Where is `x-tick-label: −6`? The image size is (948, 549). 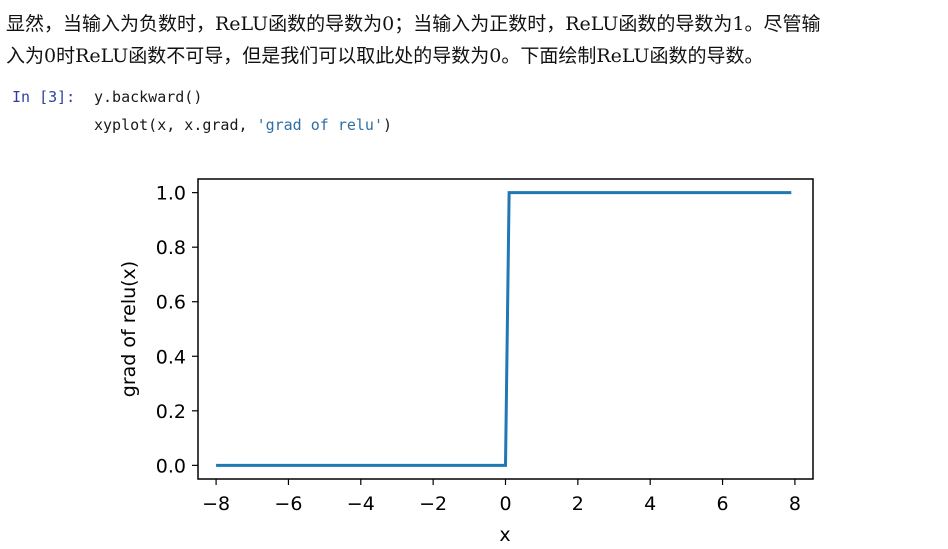
x-tick-label: −6 is located at coordinates (288, 504).